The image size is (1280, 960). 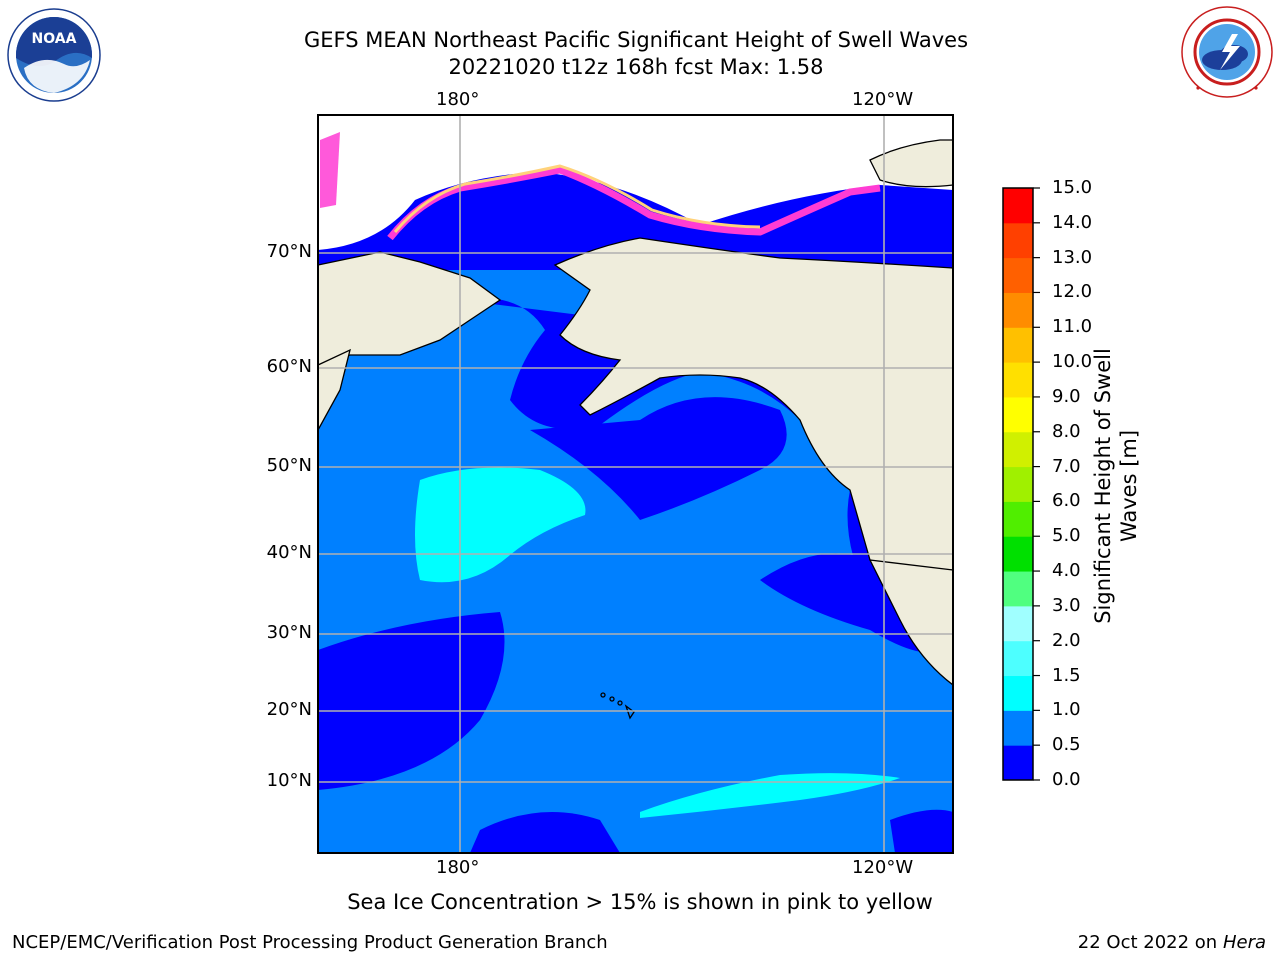 What do you see at coordinates (545, 832) in the screenshot?
I see `s-pacific-low` at bounding box center [545, 832].